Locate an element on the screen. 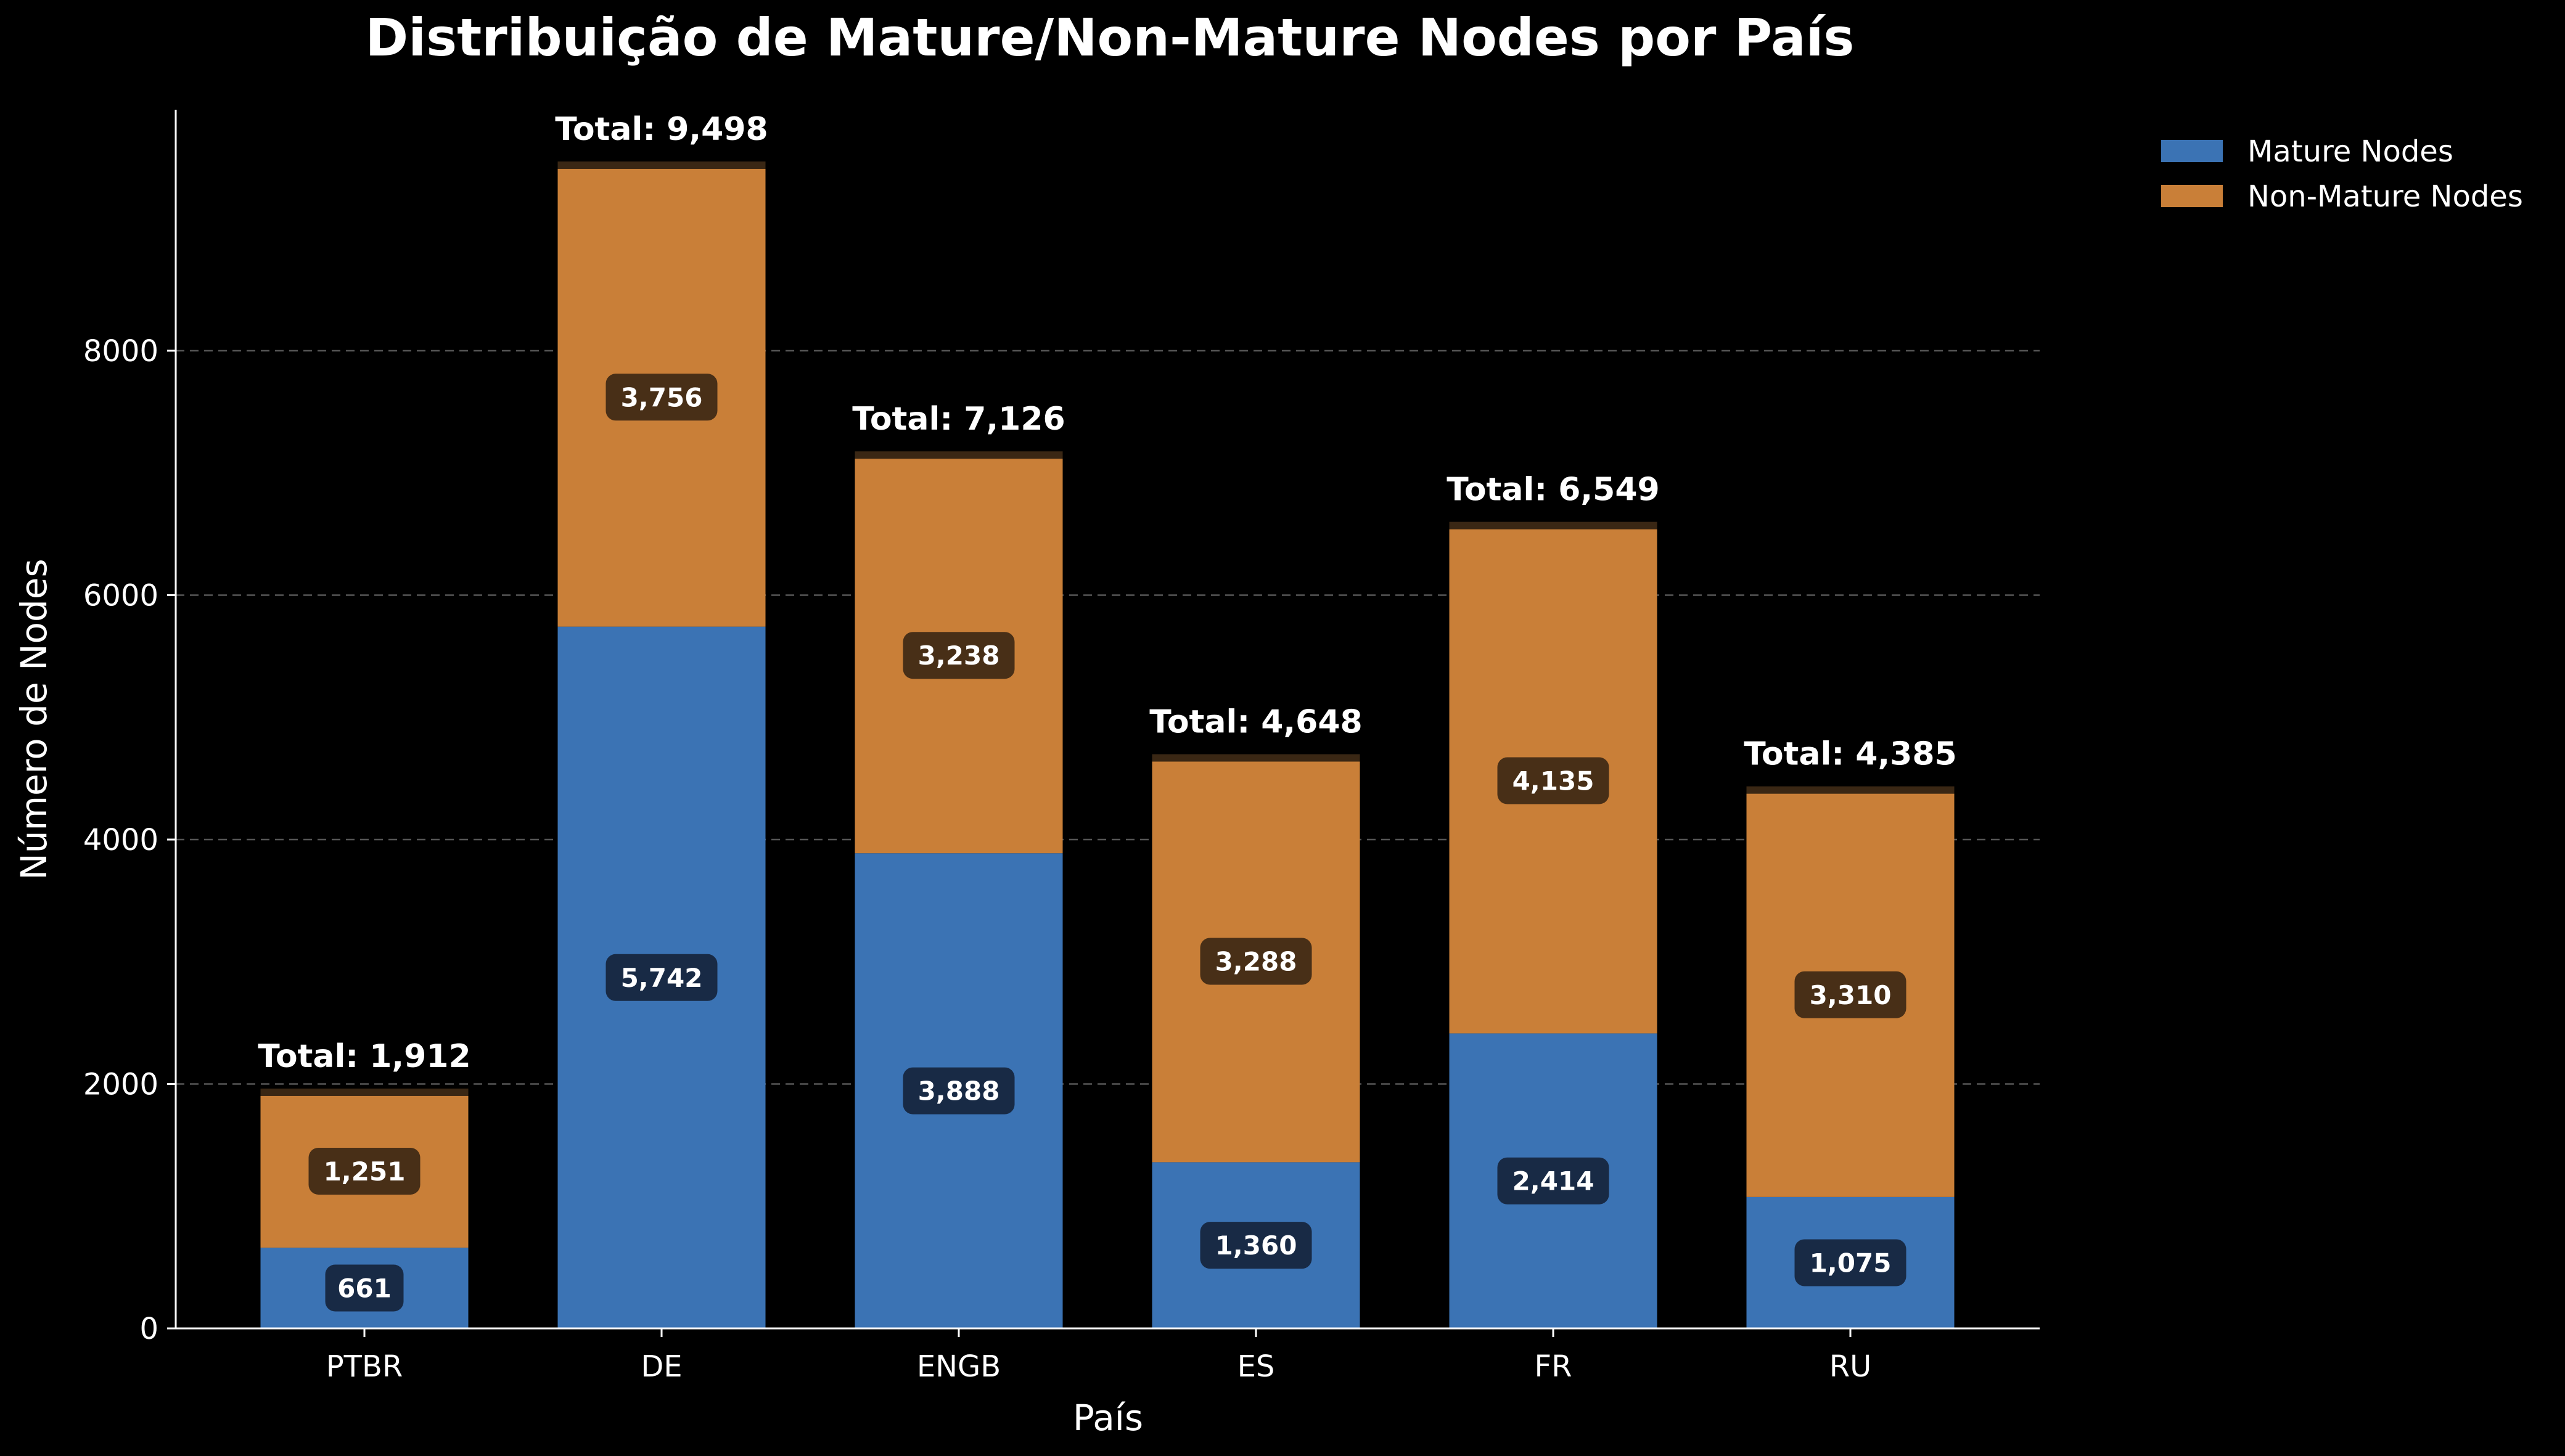 The image size is (2565, 1456). segment-label-text: 3,288 is located at coordinates (1256, 961).